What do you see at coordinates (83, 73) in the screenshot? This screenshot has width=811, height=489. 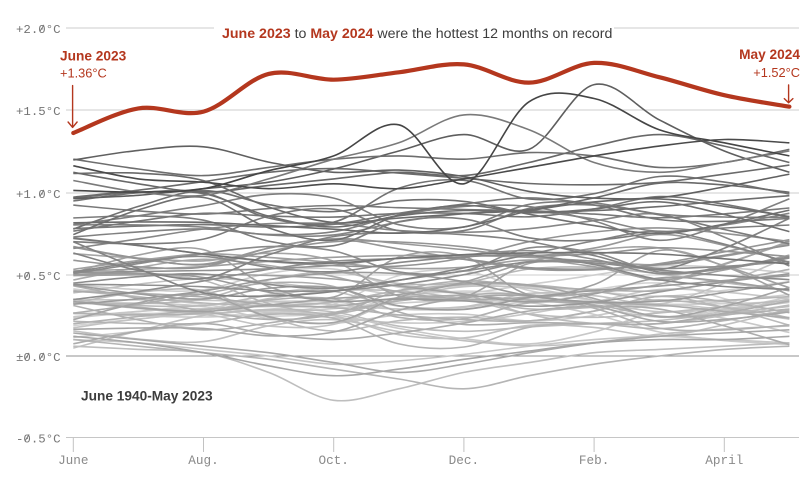 I see `svg-text: +1.36°C` at bounding box center [83, 73].